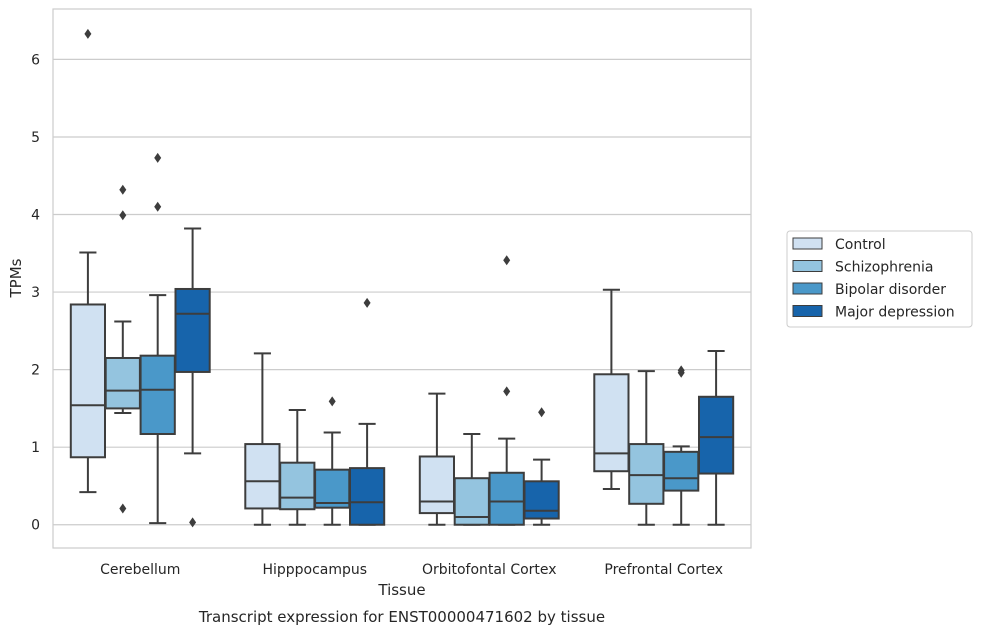  What do you see at coordinates (35, 216) in the screenshot?
I see `y-tick-label: 4` at bounding box center [35, 216].